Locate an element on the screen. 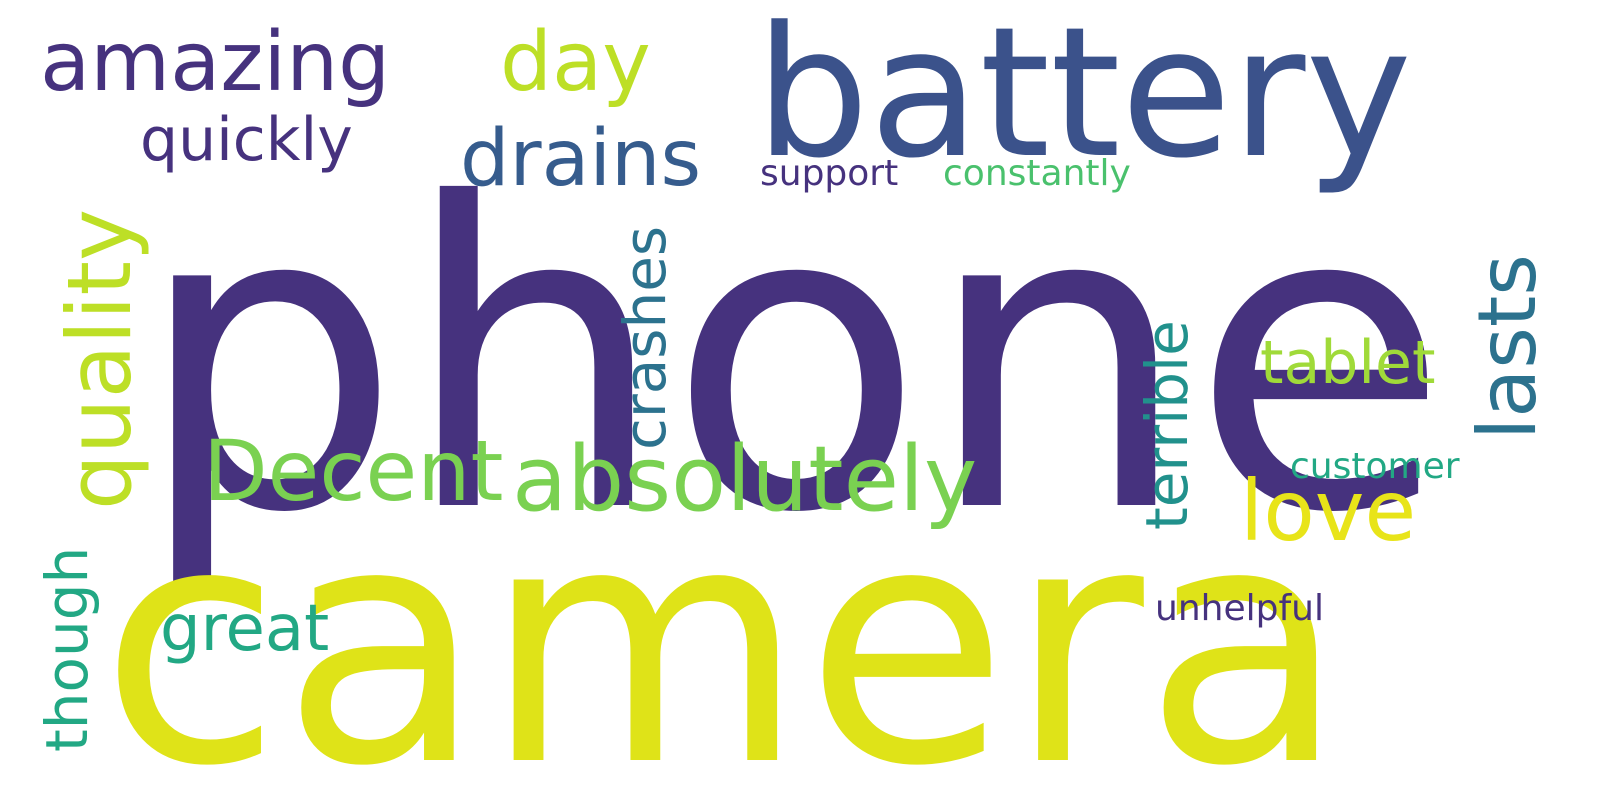 The width and height of the screenshot is (1600, 800). word-absolutely: absolutely is located at coordinates (744, 479).